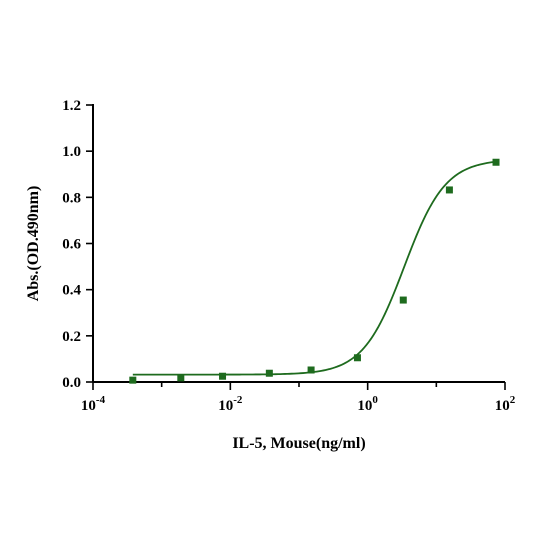  Describe the element at coordinates (71, 291) in the screenshot. I see `y-tick-label: 0.4` at that location.